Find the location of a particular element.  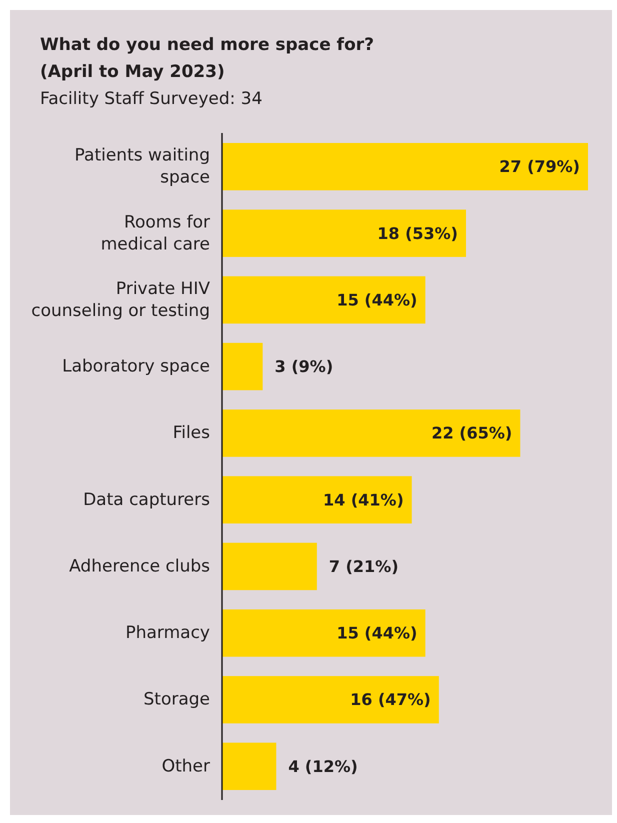

chart-title: What do you need more space for? (April to May 2023) is located at coordinates (207, 58).